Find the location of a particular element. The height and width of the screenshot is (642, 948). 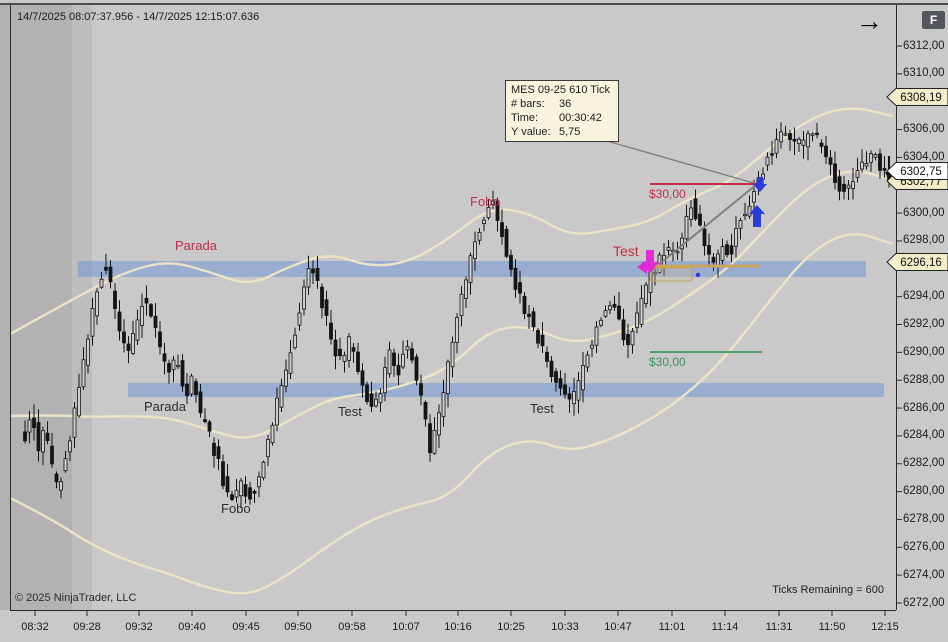

price-axis-label: 6272,00 is located at coordinates (924, 602).